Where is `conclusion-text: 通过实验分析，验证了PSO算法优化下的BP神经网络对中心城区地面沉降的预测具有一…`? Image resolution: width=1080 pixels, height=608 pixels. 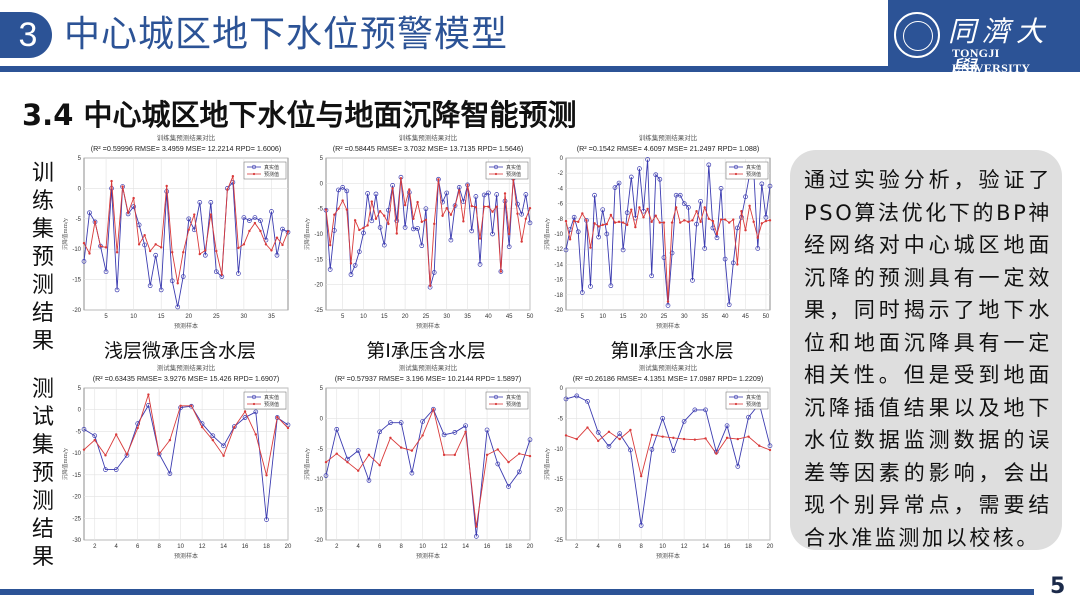 conclusion-text: 通过实验分析，验证了PSO算法优化下的BP神经网络对中心城区地面沉降的预测具有一… is located at coordinates (928, 359).